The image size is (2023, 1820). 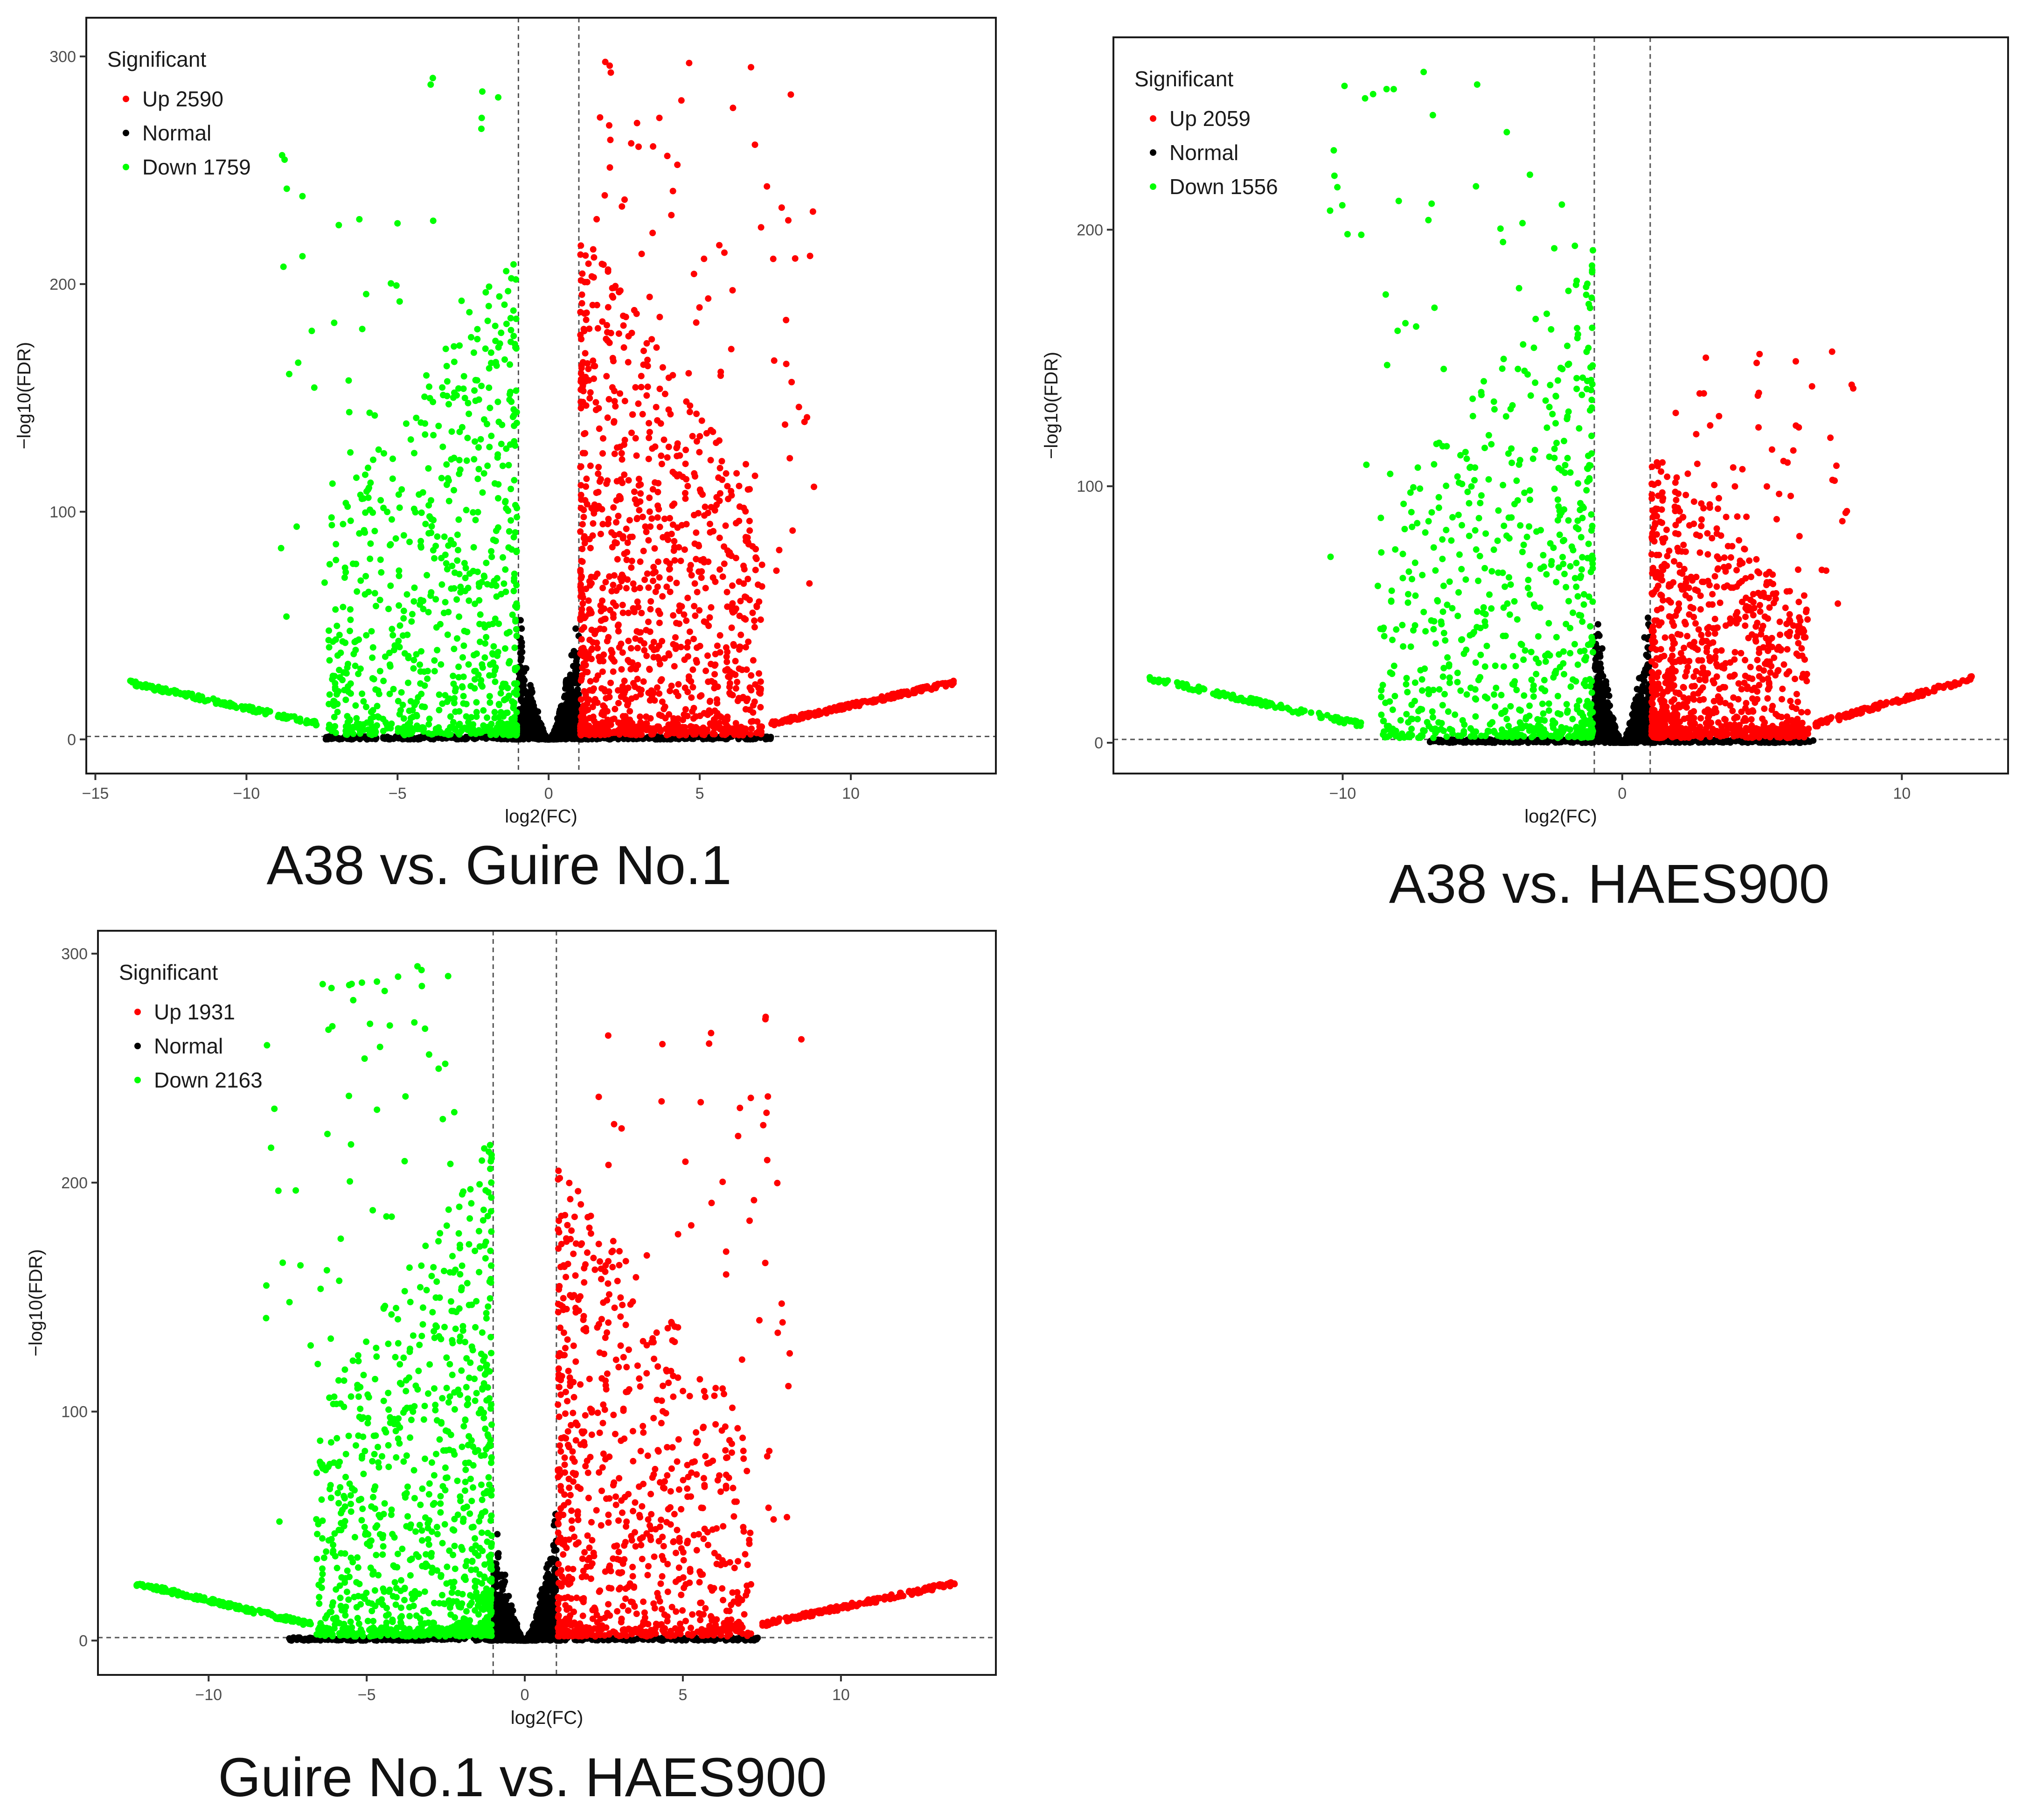 What do you see at coordinates (63, 57) in the screenshot?
I see `y-tick-label: 300` at bounding box center [63, 57].